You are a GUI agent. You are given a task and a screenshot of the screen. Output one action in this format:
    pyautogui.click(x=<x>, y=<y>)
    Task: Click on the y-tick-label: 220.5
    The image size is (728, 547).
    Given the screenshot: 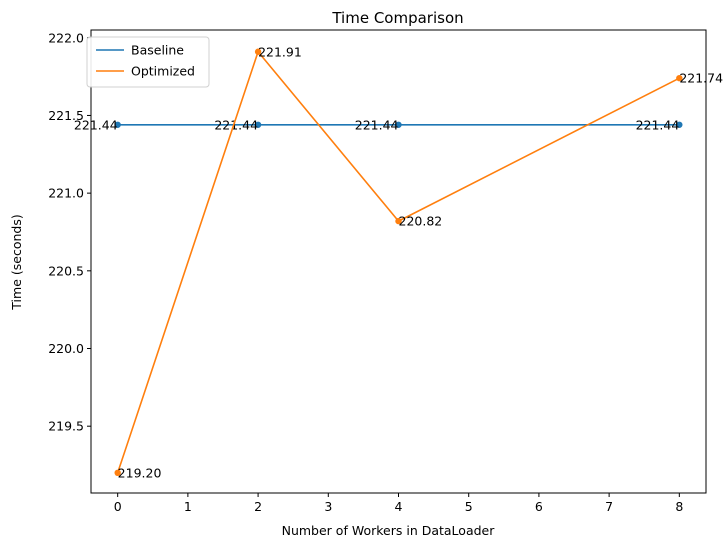 What is the action you would take?
    pyautogui.click(x=66, y=270)
    